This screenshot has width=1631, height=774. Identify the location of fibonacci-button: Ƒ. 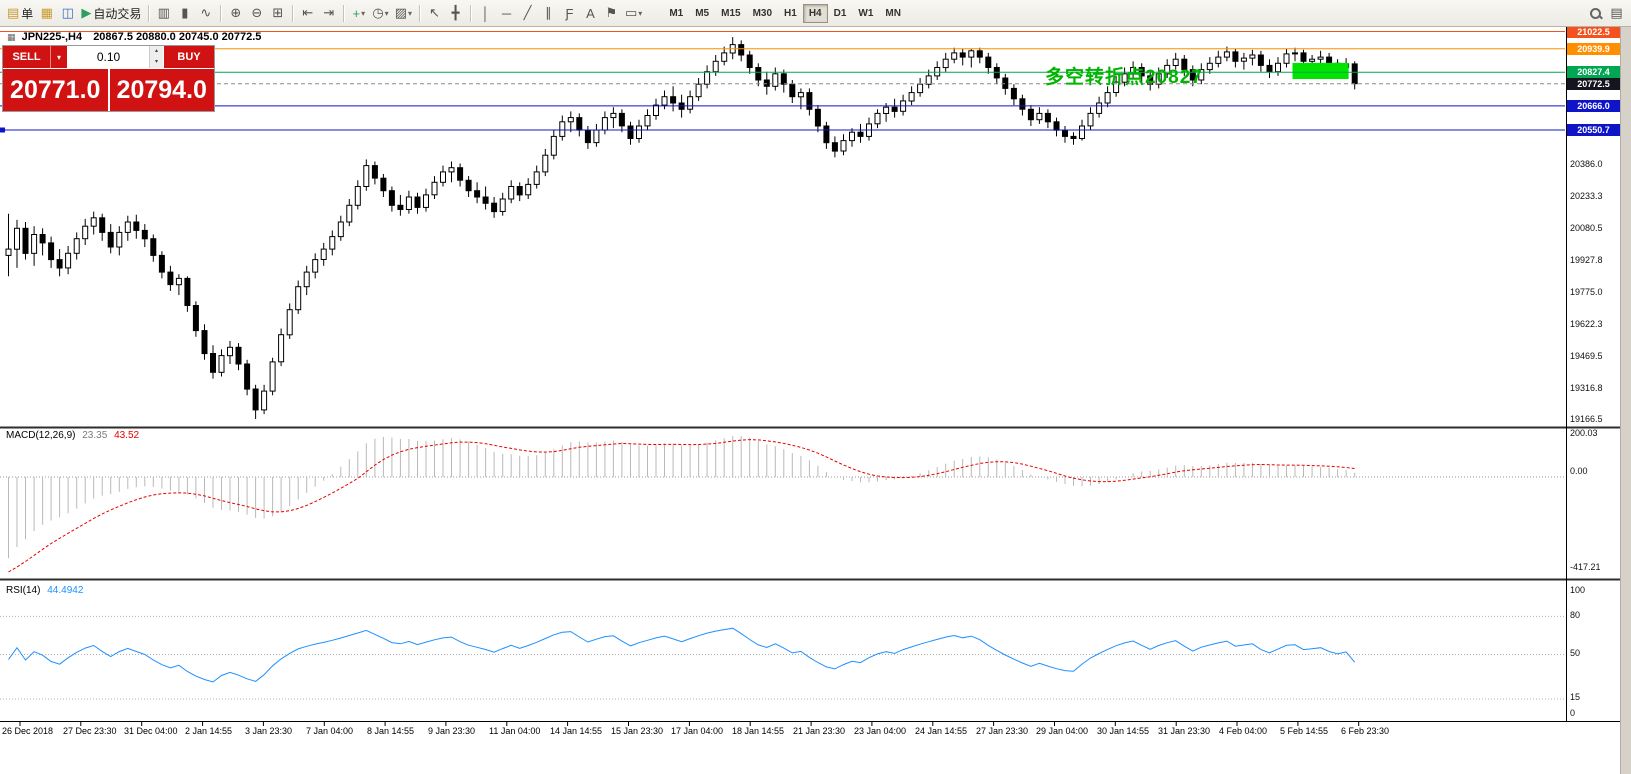
(569, 13).